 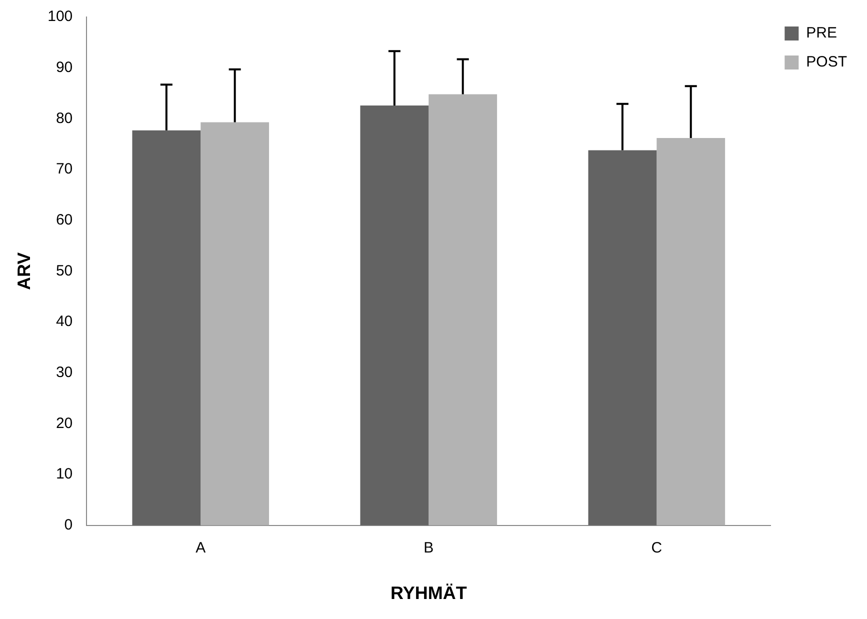 I want to click on legend-label: POST, so click(x=827, y=62).